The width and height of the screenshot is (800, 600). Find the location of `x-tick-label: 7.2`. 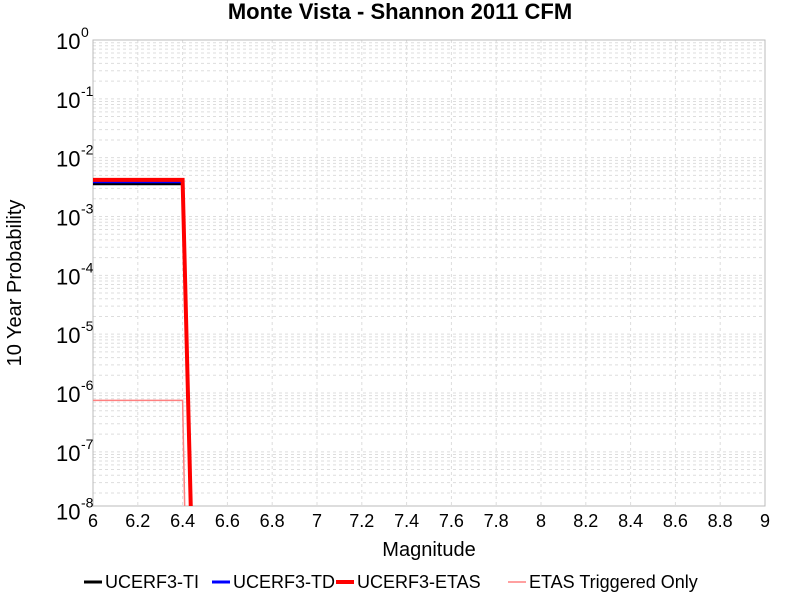

x-tick-label: 7.2 is located at coordinates (361, 521).